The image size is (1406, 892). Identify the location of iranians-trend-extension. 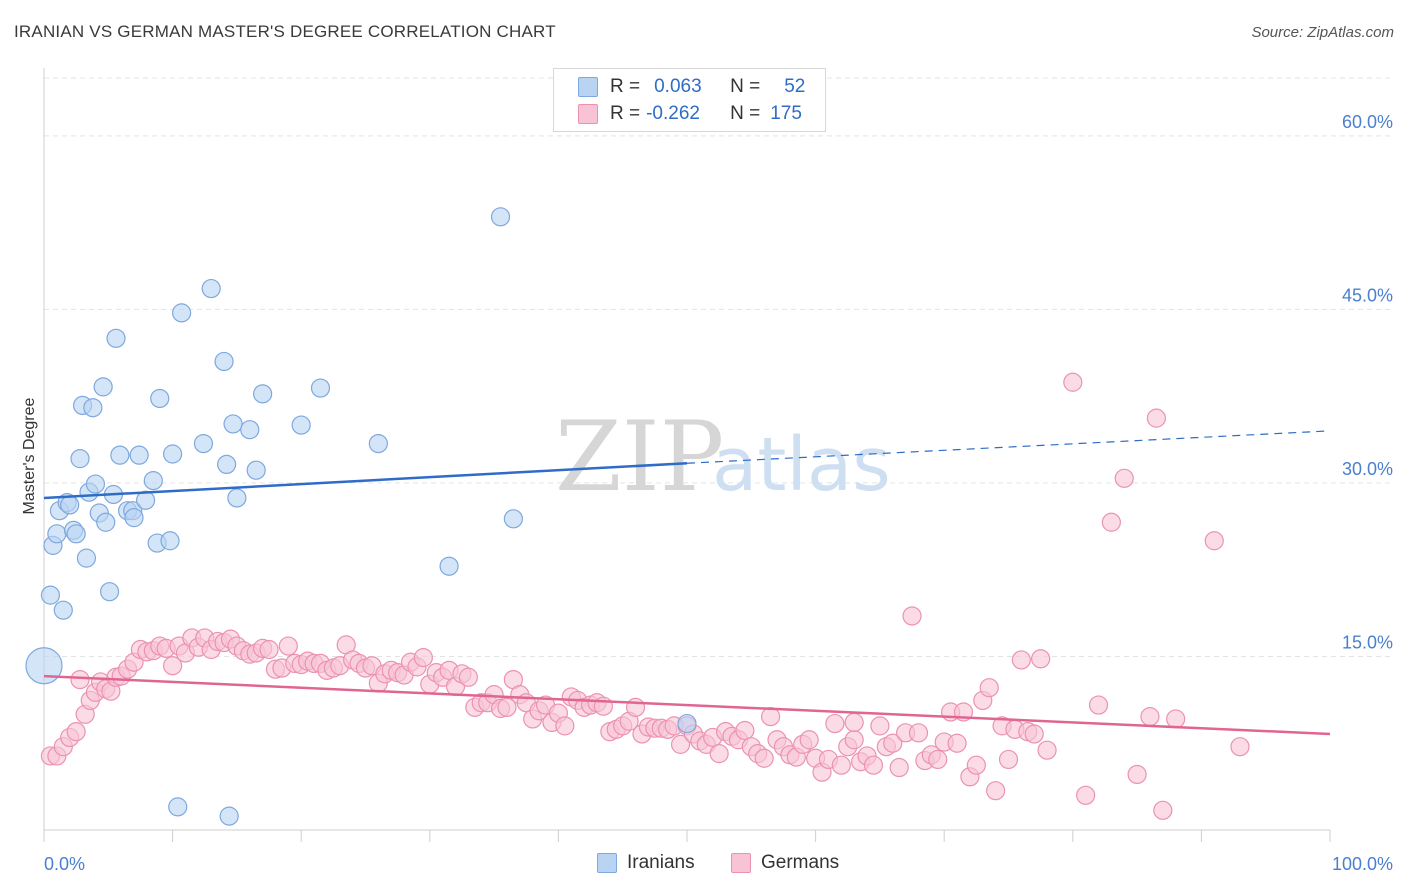
(1008, 447).